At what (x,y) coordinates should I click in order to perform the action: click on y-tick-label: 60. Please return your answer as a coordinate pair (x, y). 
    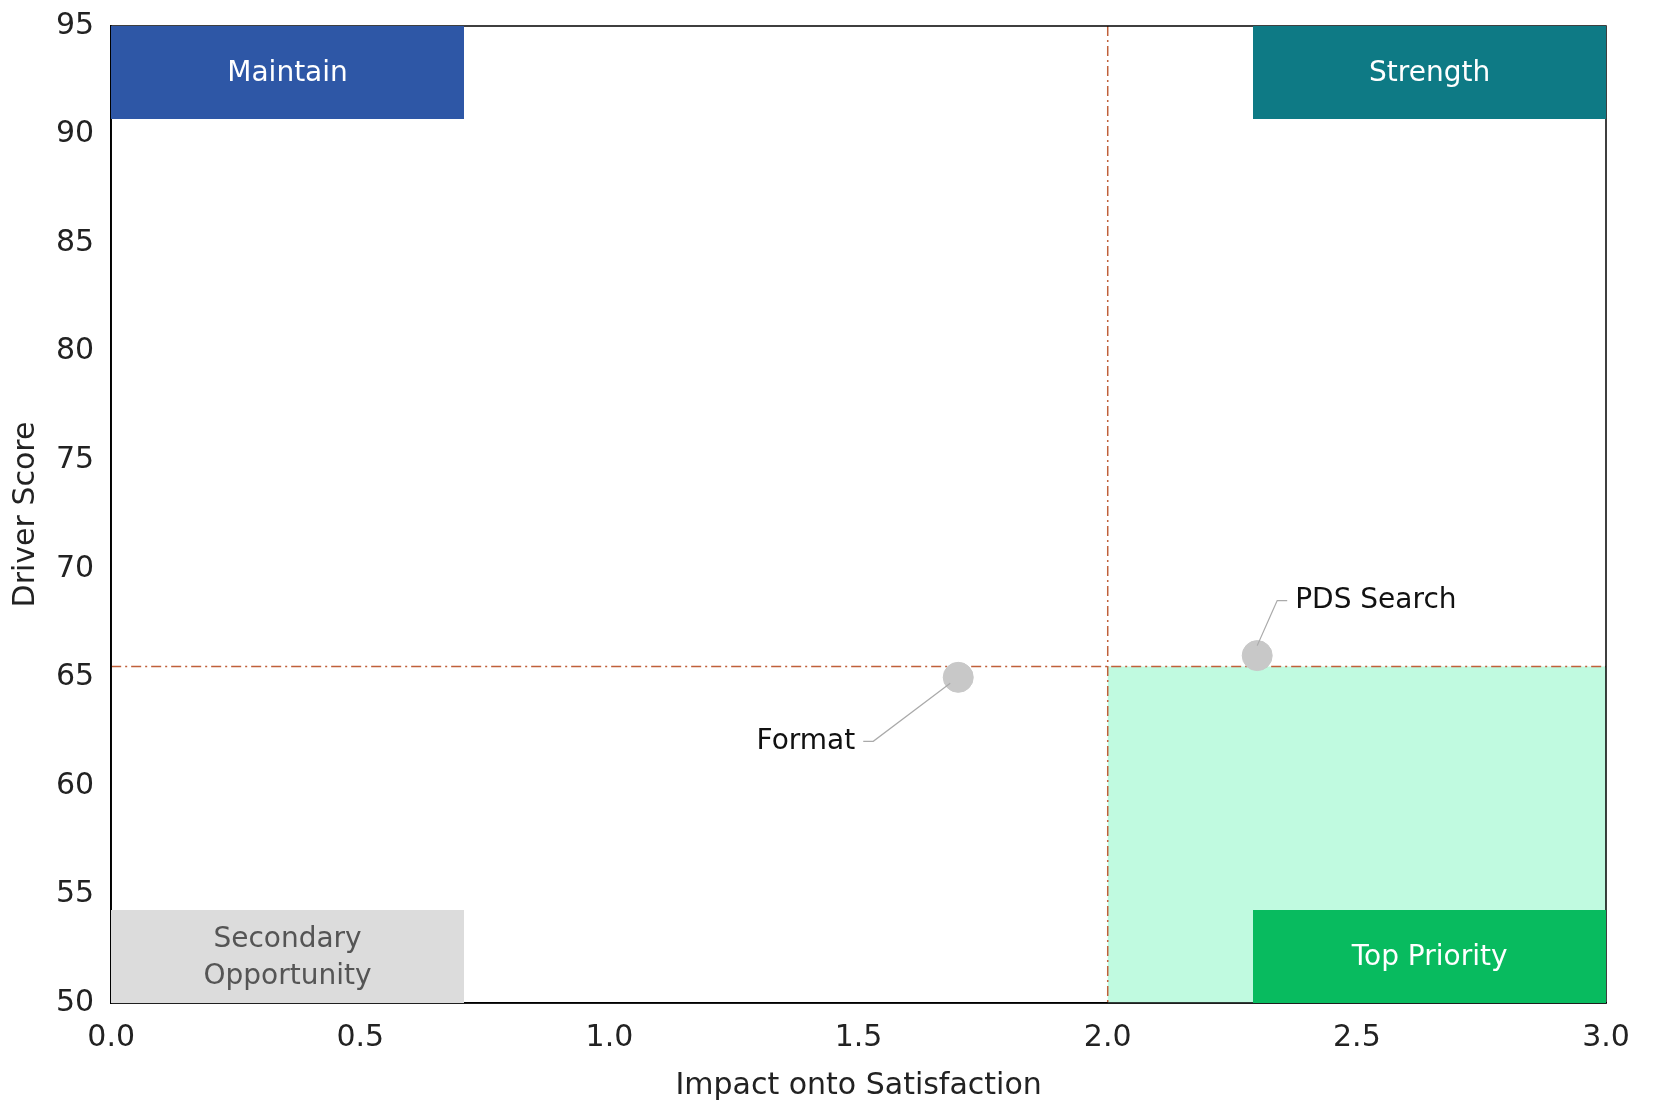
    Looking at the image, I should click on (75, 783).